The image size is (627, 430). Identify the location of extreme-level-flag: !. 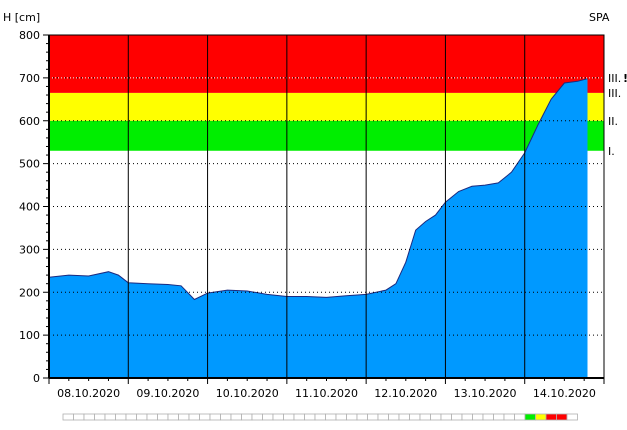
(625, 78).